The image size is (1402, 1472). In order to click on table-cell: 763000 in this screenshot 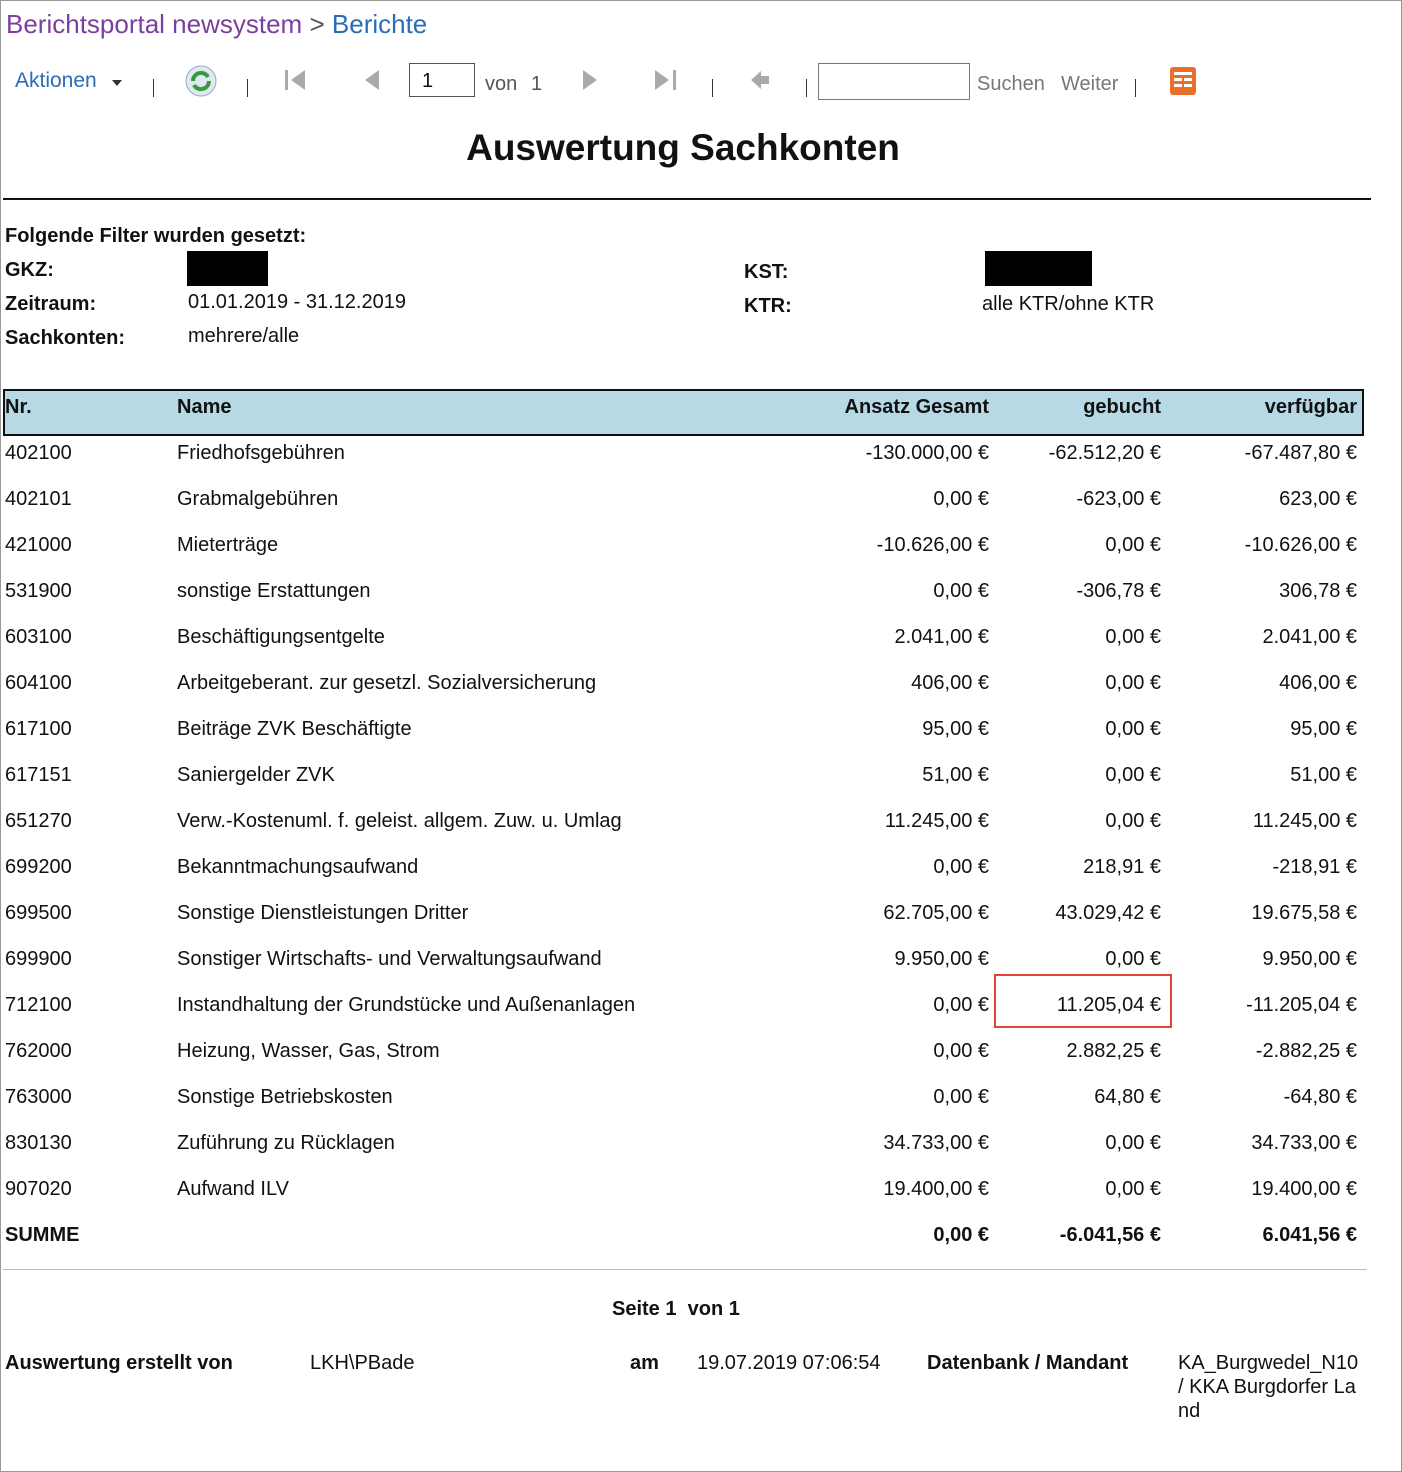, I will do `click(38, 1097)`.